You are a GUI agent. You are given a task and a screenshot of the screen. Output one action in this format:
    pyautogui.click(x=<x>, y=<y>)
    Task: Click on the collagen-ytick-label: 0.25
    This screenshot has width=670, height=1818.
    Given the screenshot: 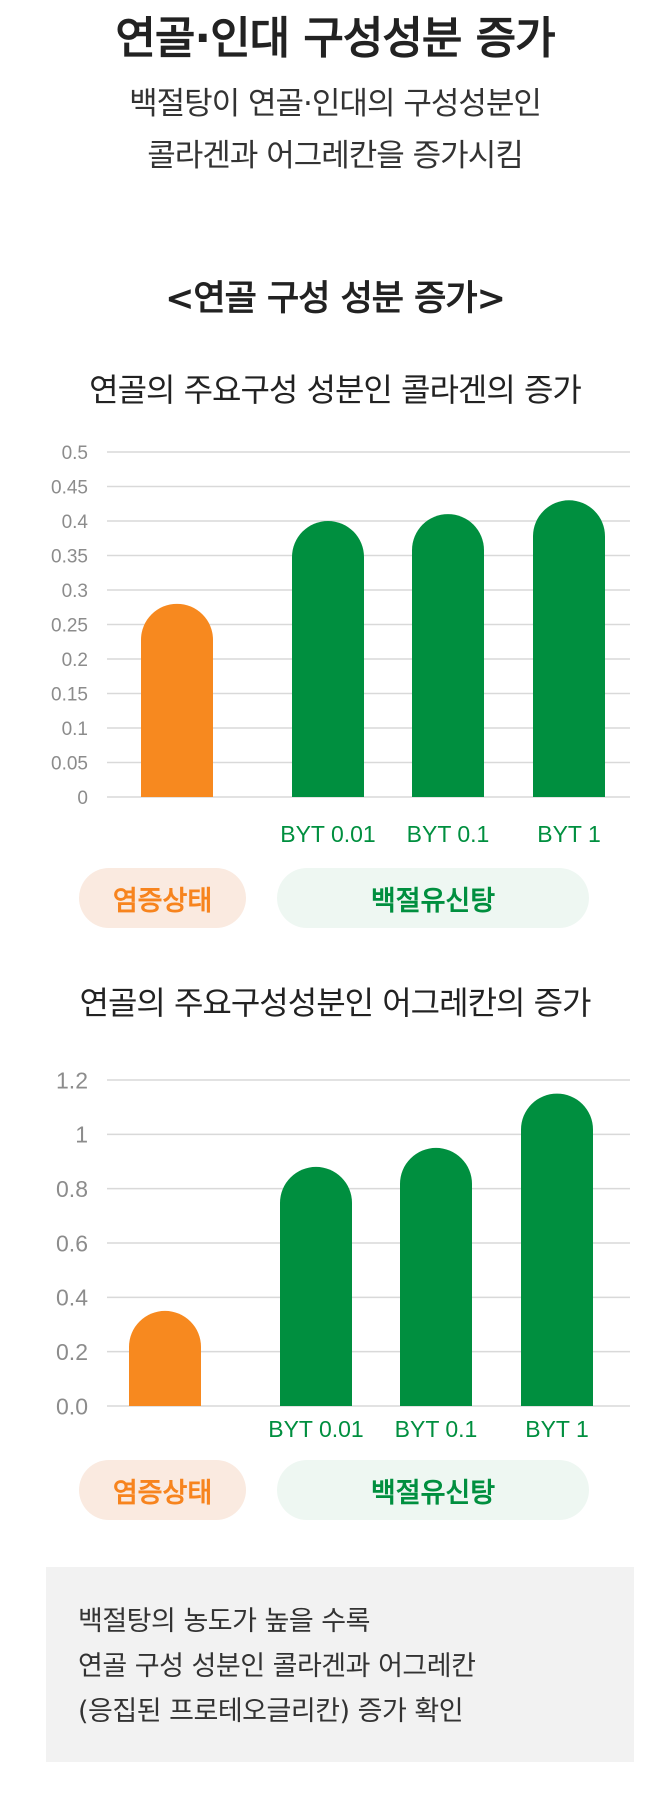 What is the action you would take?
    pyautogui.click(x=69, y=625)
    